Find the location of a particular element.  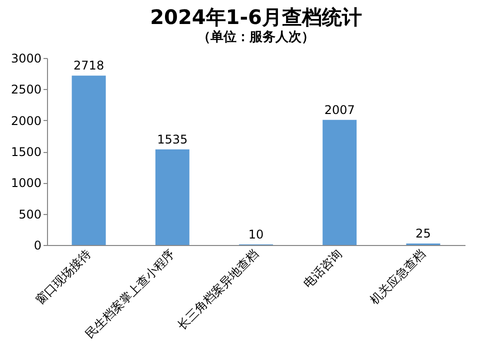

data-label: 1535 is located at coordinates (172, 139).